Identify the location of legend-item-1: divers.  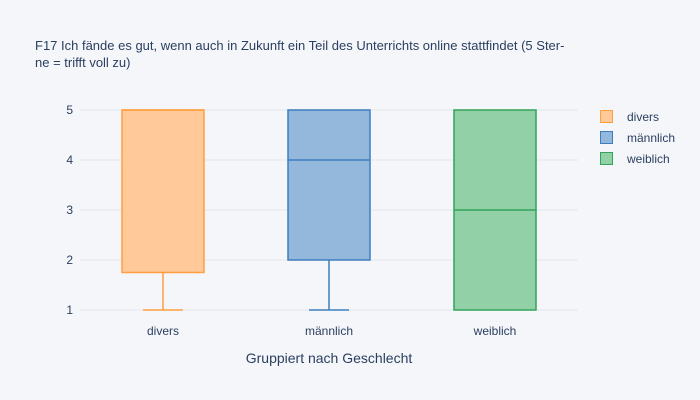
(637, 116).